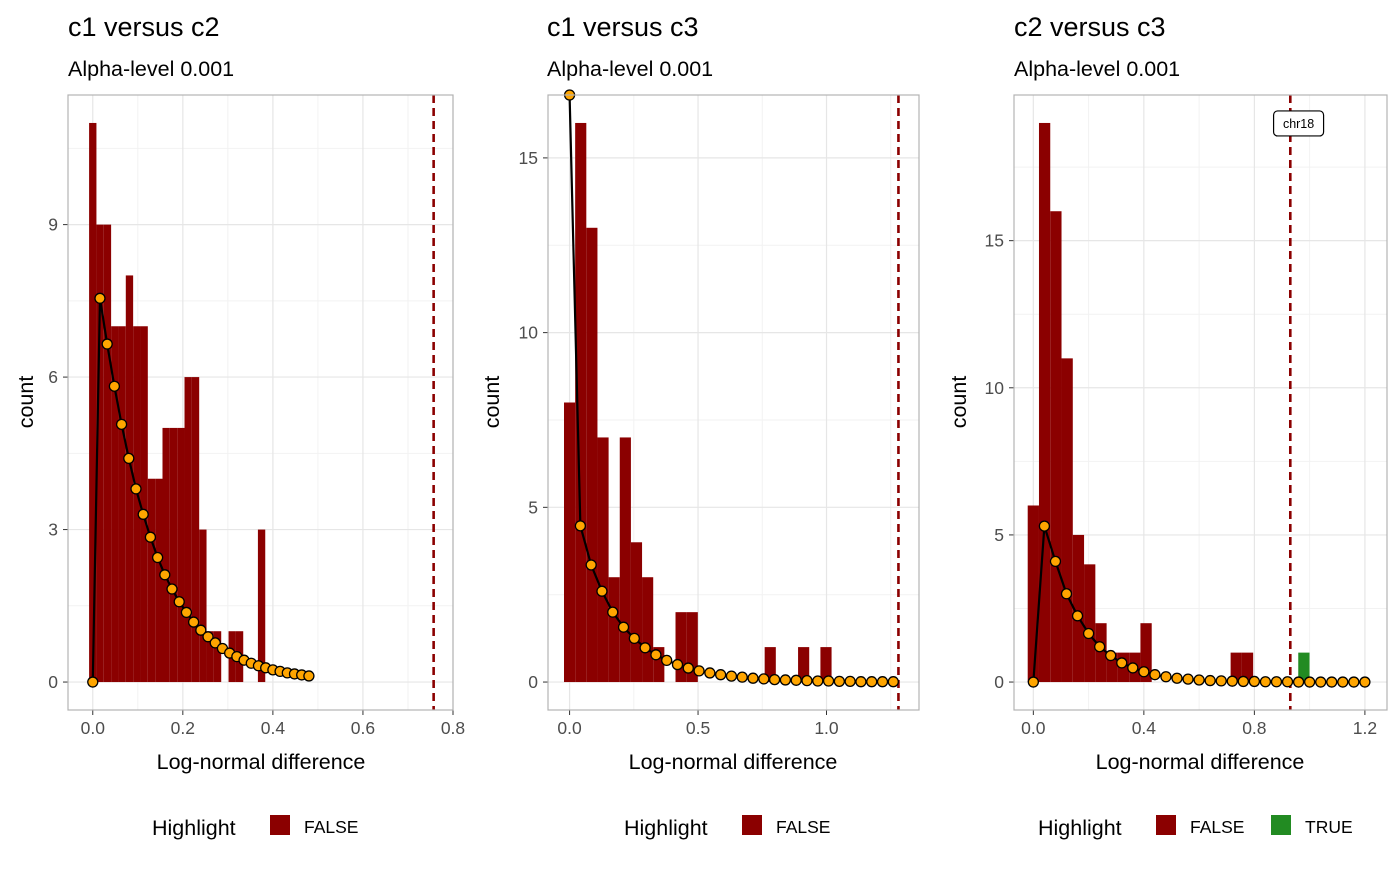 The image size is (1400, 871). I want to click on facet-1-x-tick-label: 0.2, so click(183, 728).